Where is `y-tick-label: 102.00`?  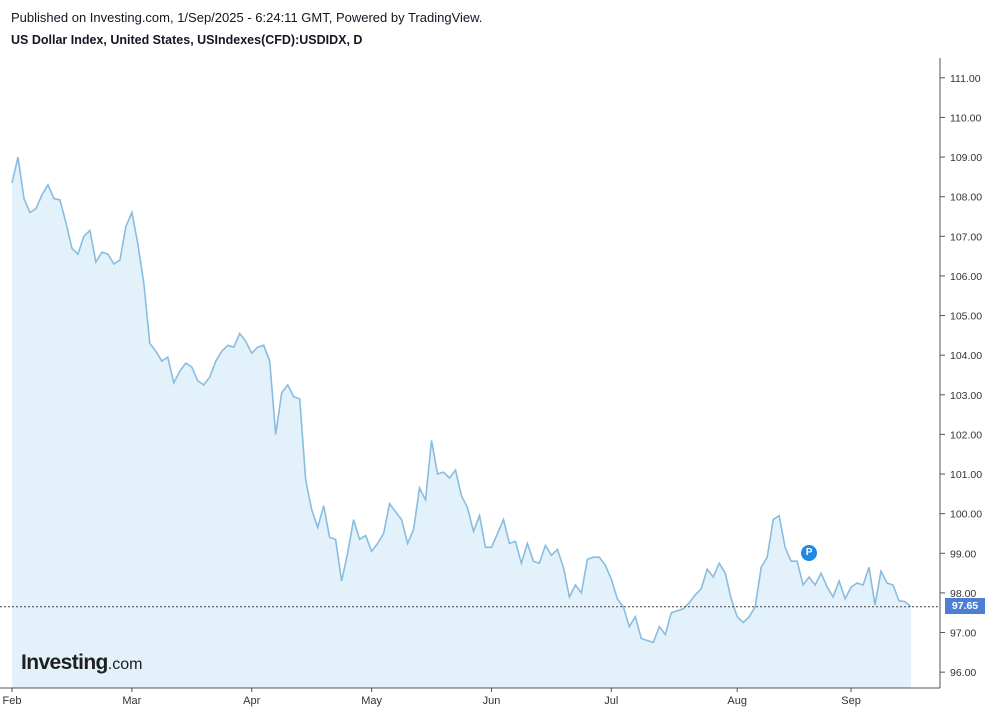
y-tick-label: 102.00 is located at coordinates (966, 435).